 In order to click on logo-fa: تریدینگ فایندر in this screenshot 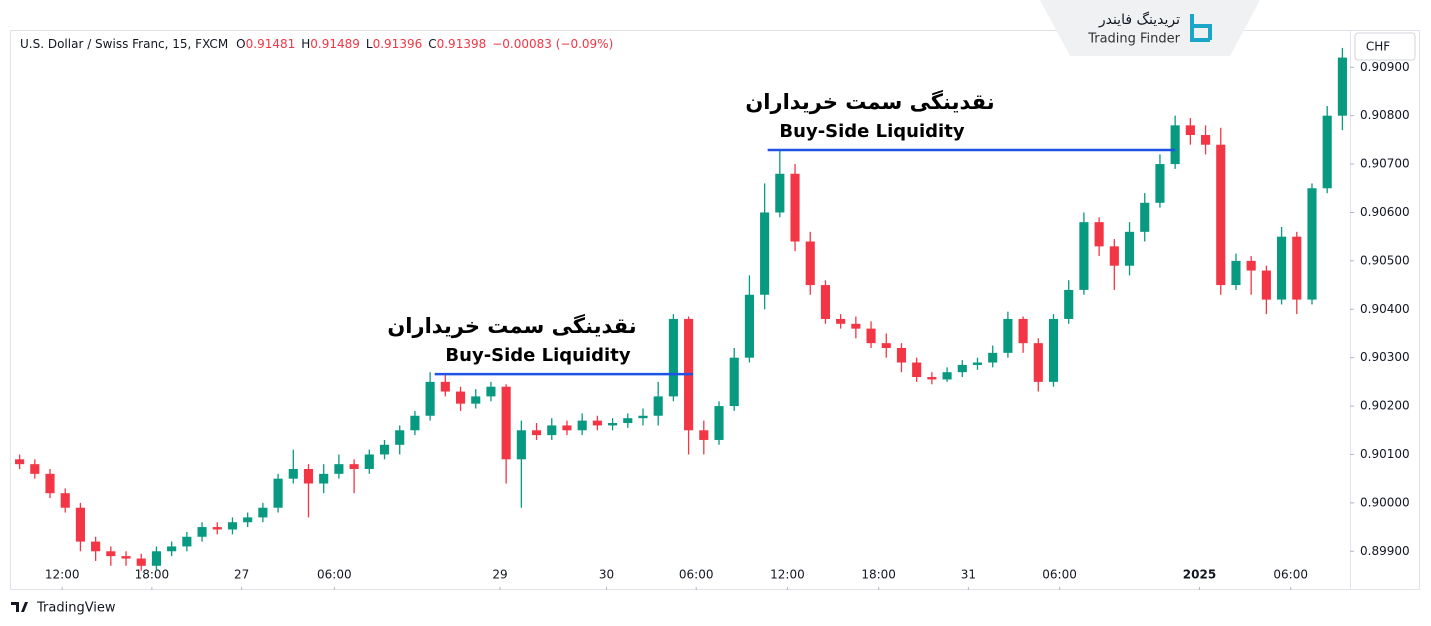, I will do `click(1139, 19)`.